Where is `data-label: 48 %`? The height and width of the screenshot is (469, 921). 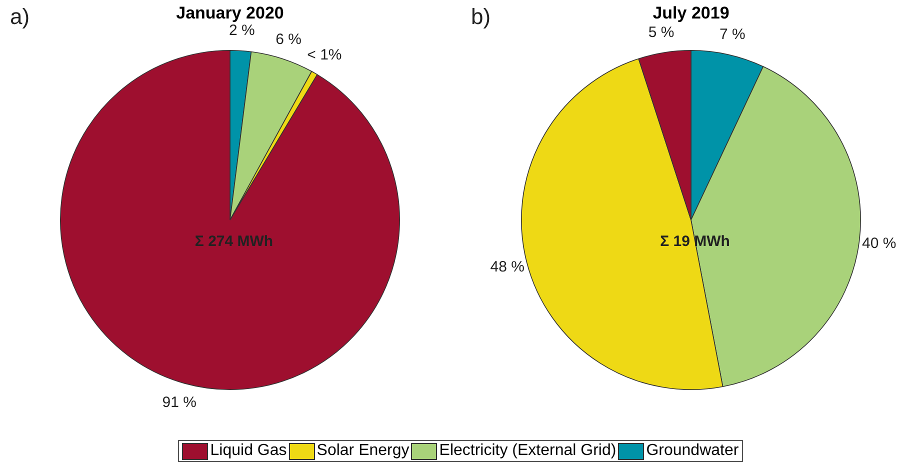
data-label: 48 % is located at coordinates (507, 267).